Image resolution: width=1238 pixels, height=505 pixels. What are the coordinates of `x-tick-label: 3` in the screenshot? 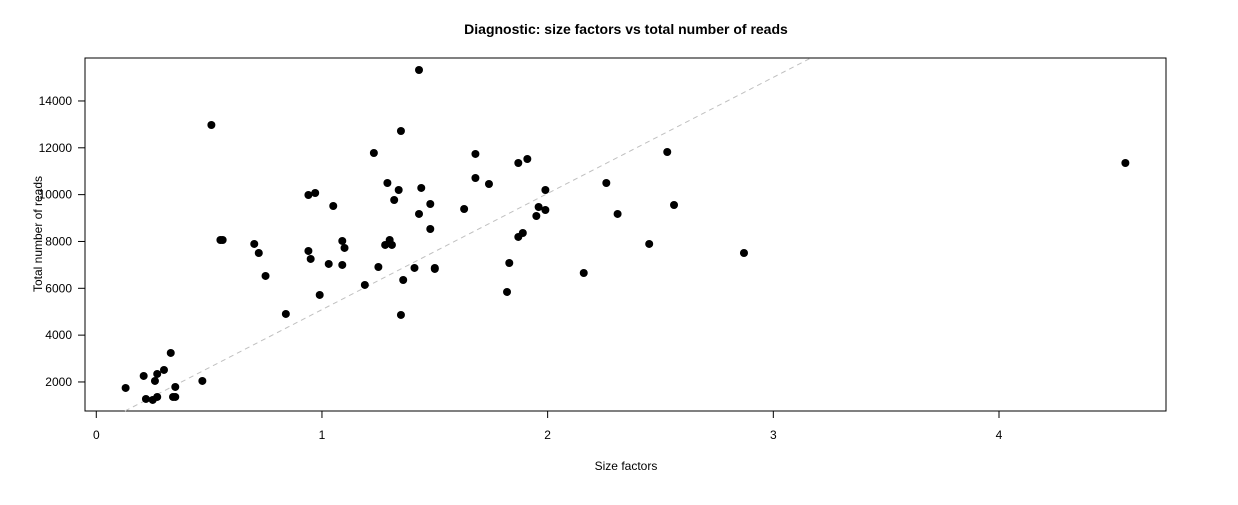 It's located at (773, 435).